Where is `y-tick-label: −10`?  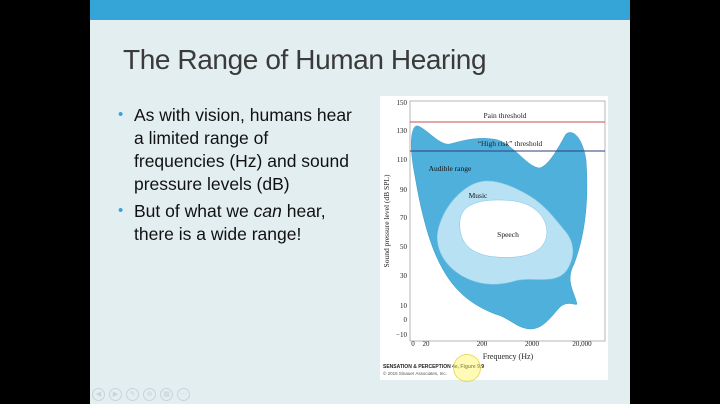
y-tick-label: −10 is located at coordinates (401, 335).